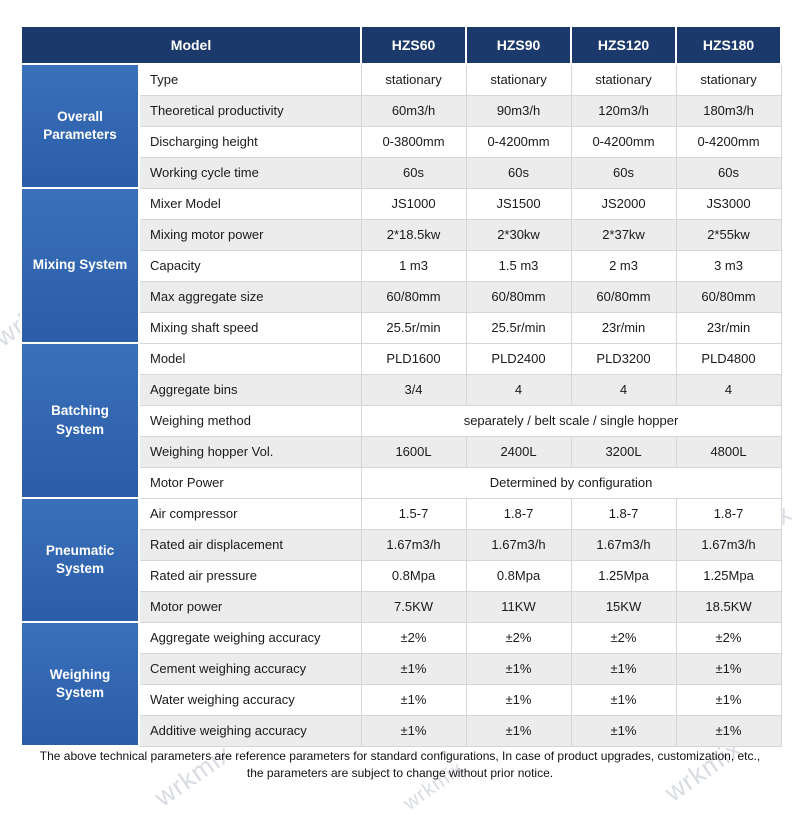  What do you see at coordinates (728, 575) in the screenshot?
I see `spec-value: 1.25Mpa` at bounding box center [728, 575].